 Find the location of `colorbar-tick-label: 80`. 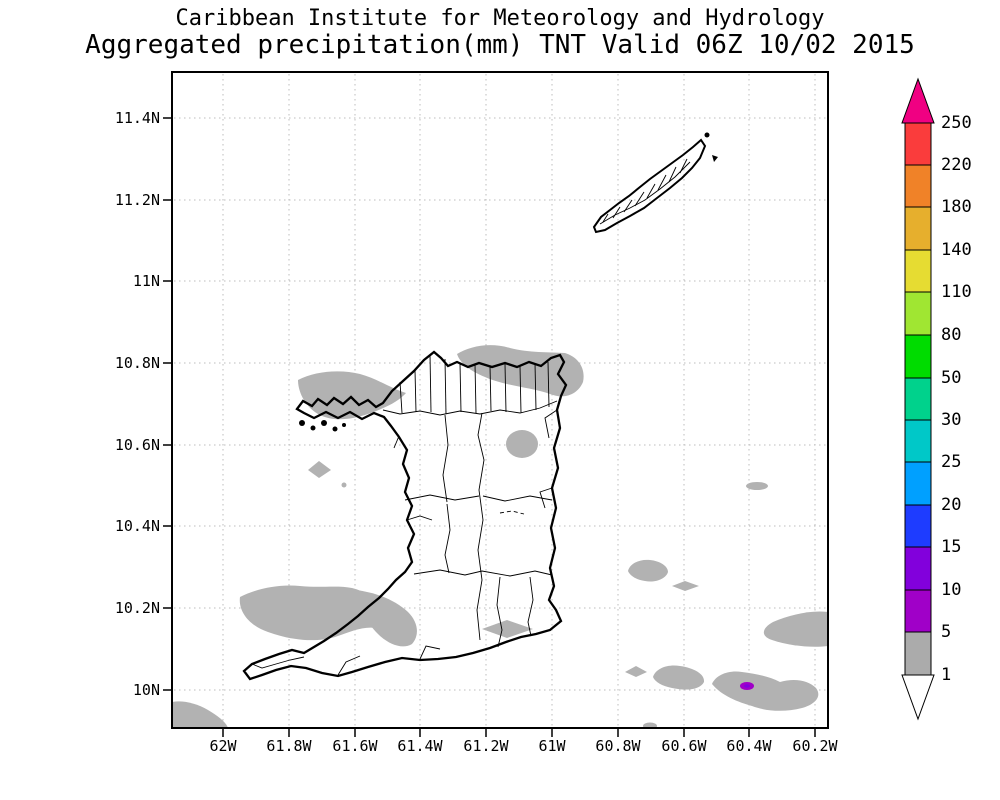

colorbar-tick-label: 80 is located at coordinates (951, 335).